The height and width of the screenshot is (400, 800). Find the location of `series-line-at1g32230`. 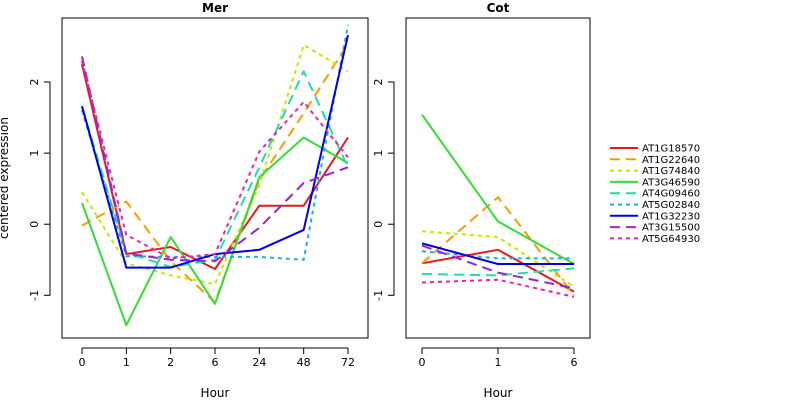

series-line-at1g32230 is located at coordinates (497, 253).